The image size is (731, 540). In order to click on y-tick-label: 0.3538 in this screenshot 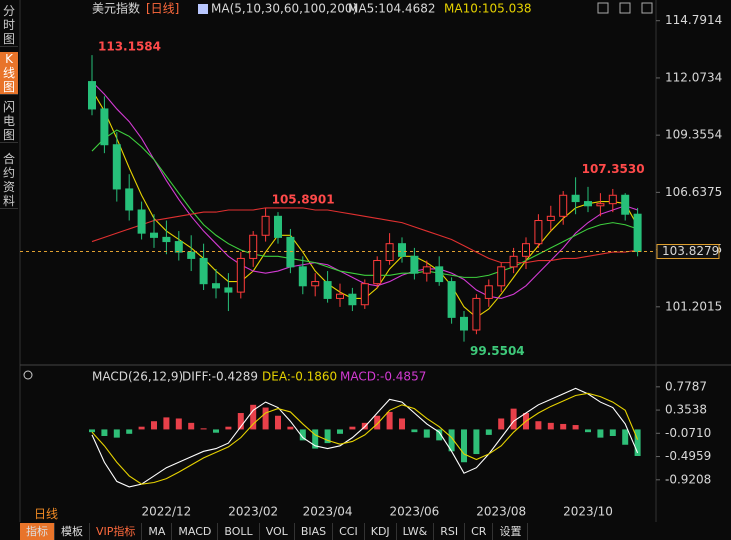, I will do `click(686, 410)`.